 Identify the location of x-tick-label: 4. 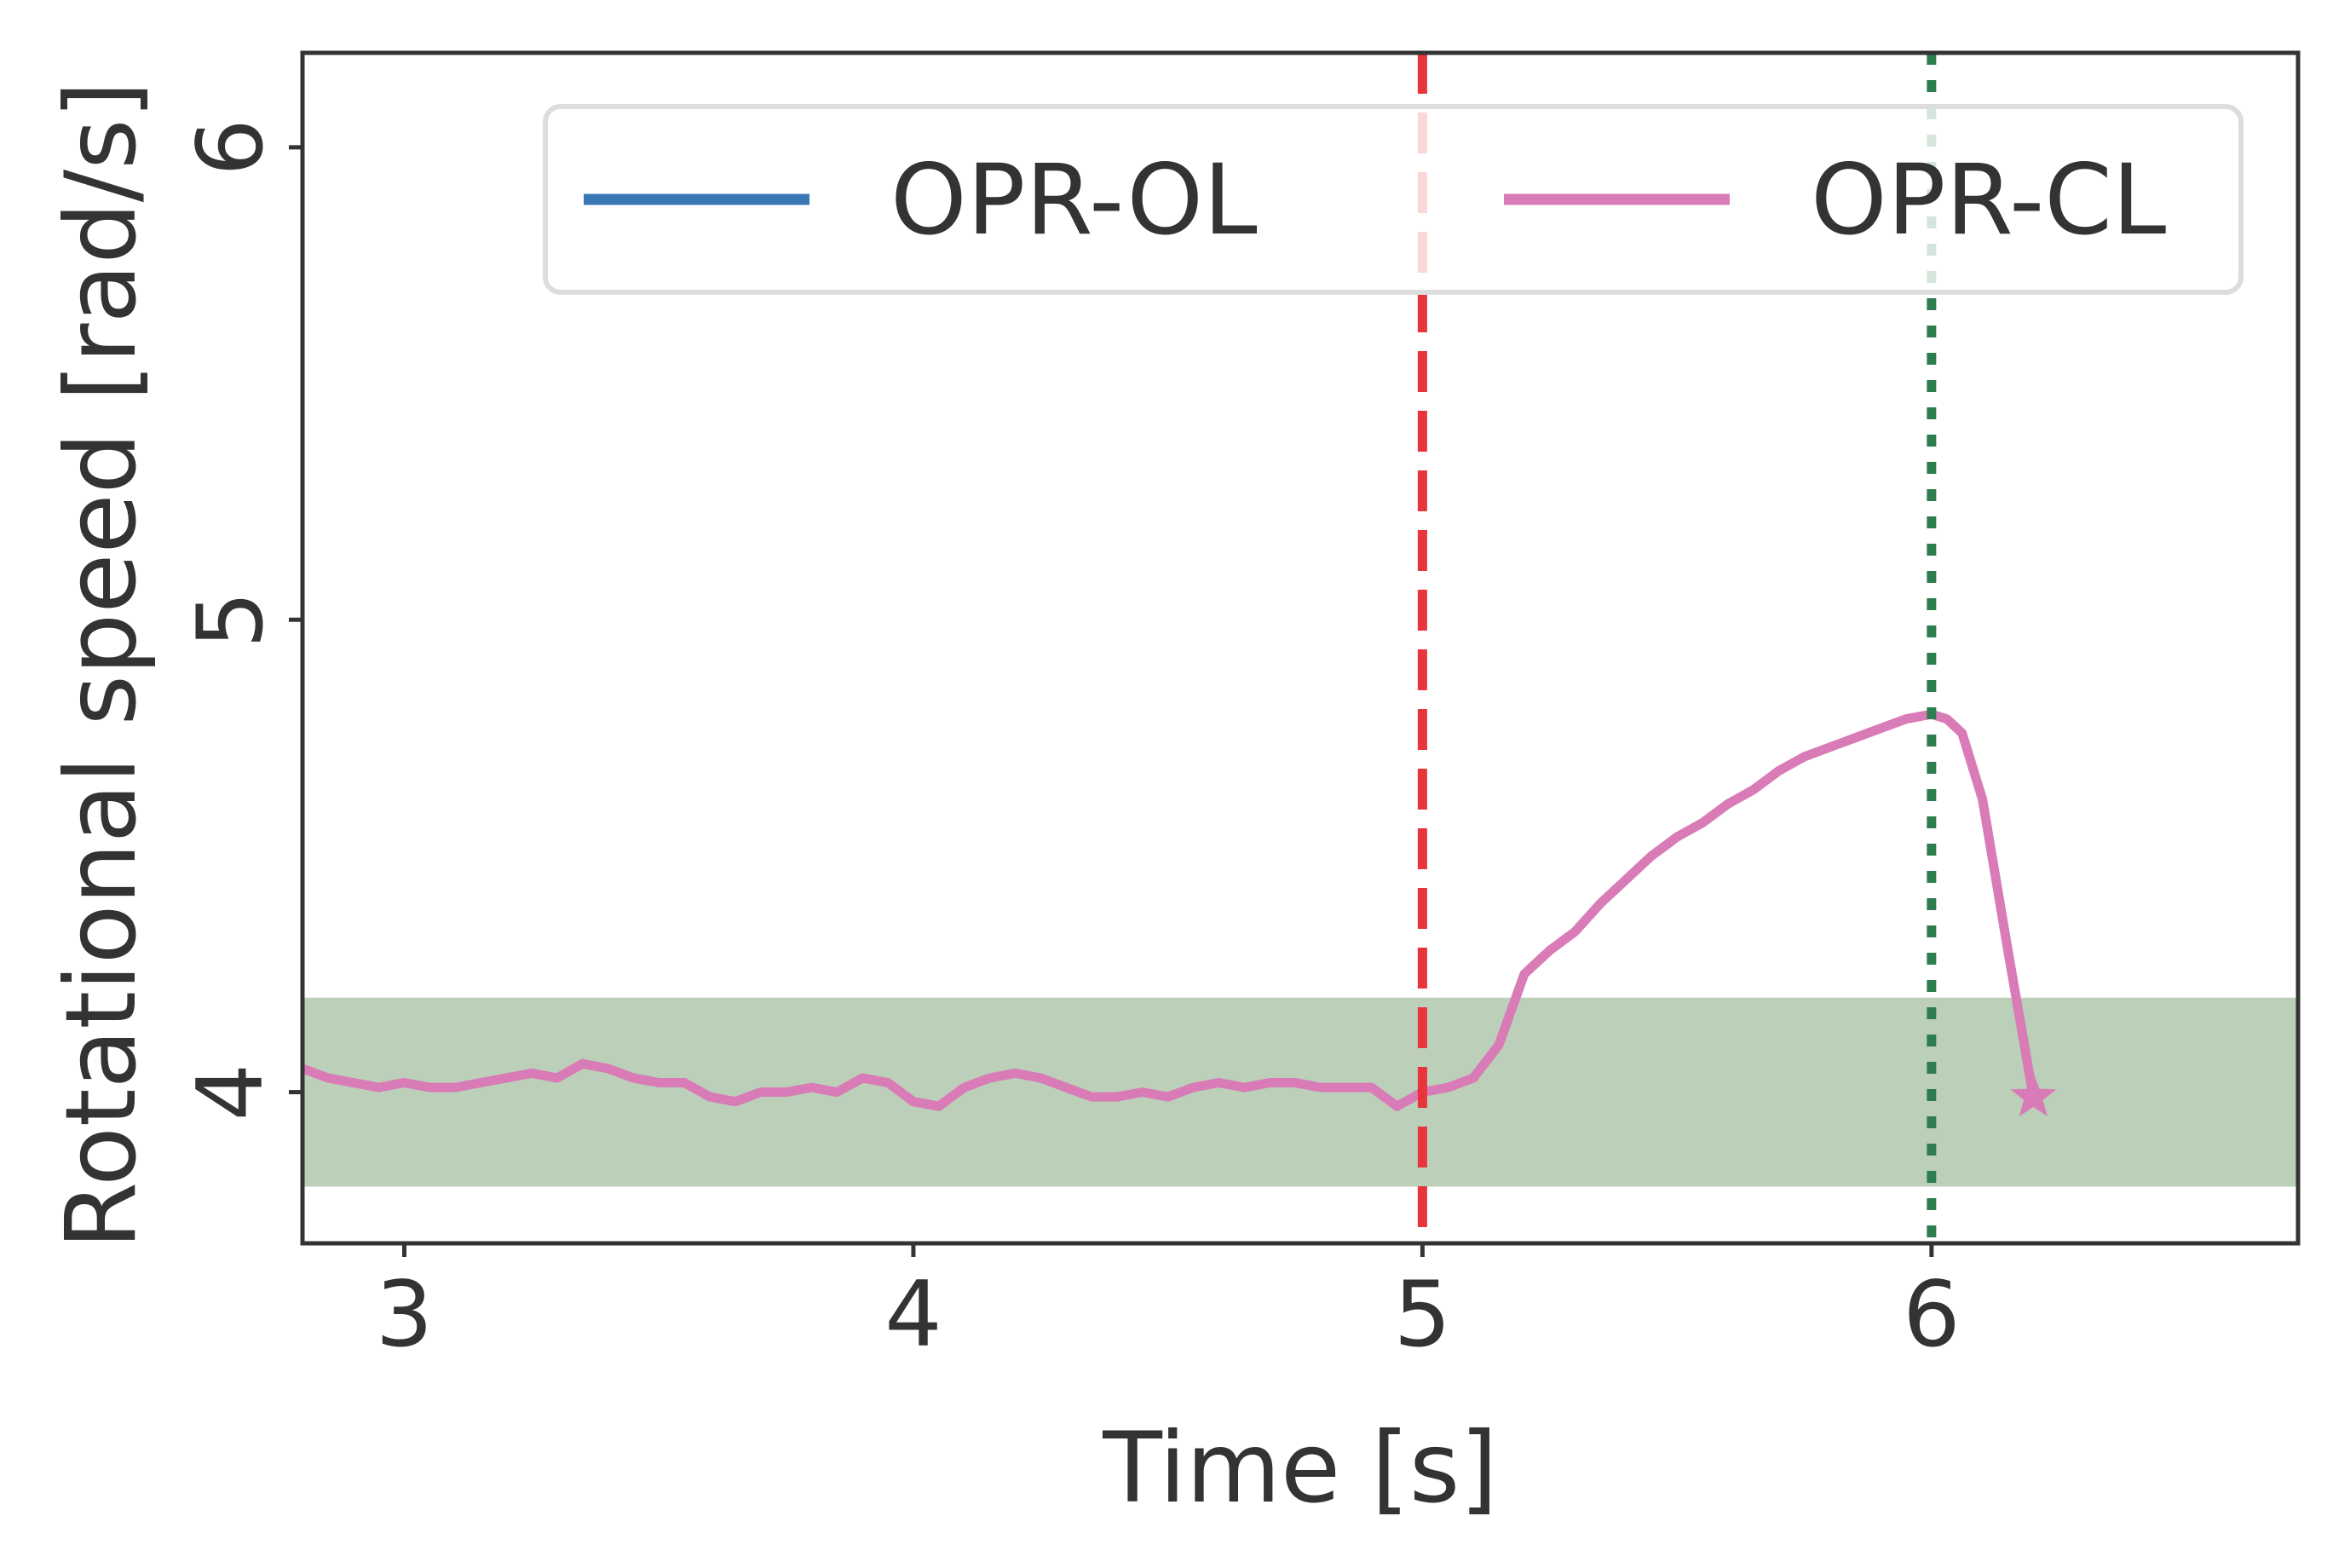
(913, 1314).